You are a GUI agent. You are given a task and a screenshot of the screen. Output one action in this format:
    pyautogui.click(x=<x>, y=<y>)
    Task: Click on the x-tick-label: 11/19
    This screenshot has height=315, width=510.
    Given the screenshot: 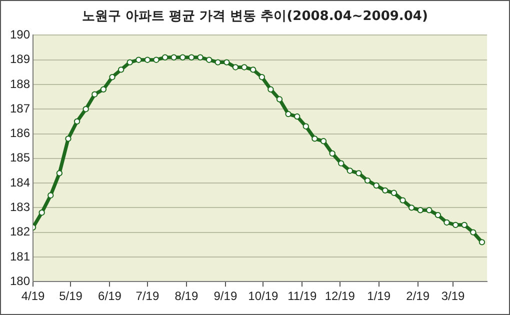 What is the action you would take?
    pyautogui.click(x=303, y=296)
    